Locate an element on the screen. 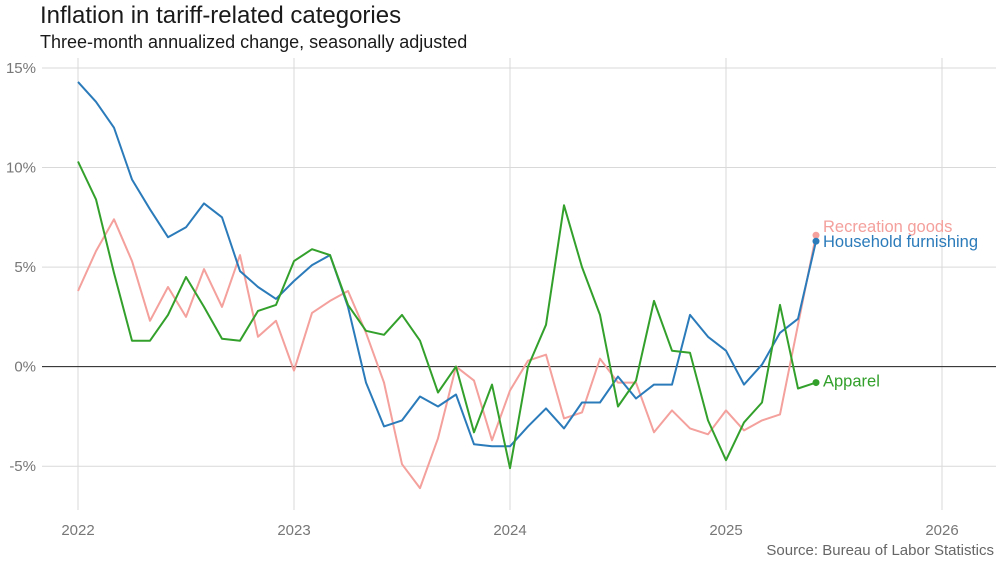 This screenshot has width=1000, height=563. source-note: Source: Bureau of Labor Statistics is located at coordinates (880, 550).